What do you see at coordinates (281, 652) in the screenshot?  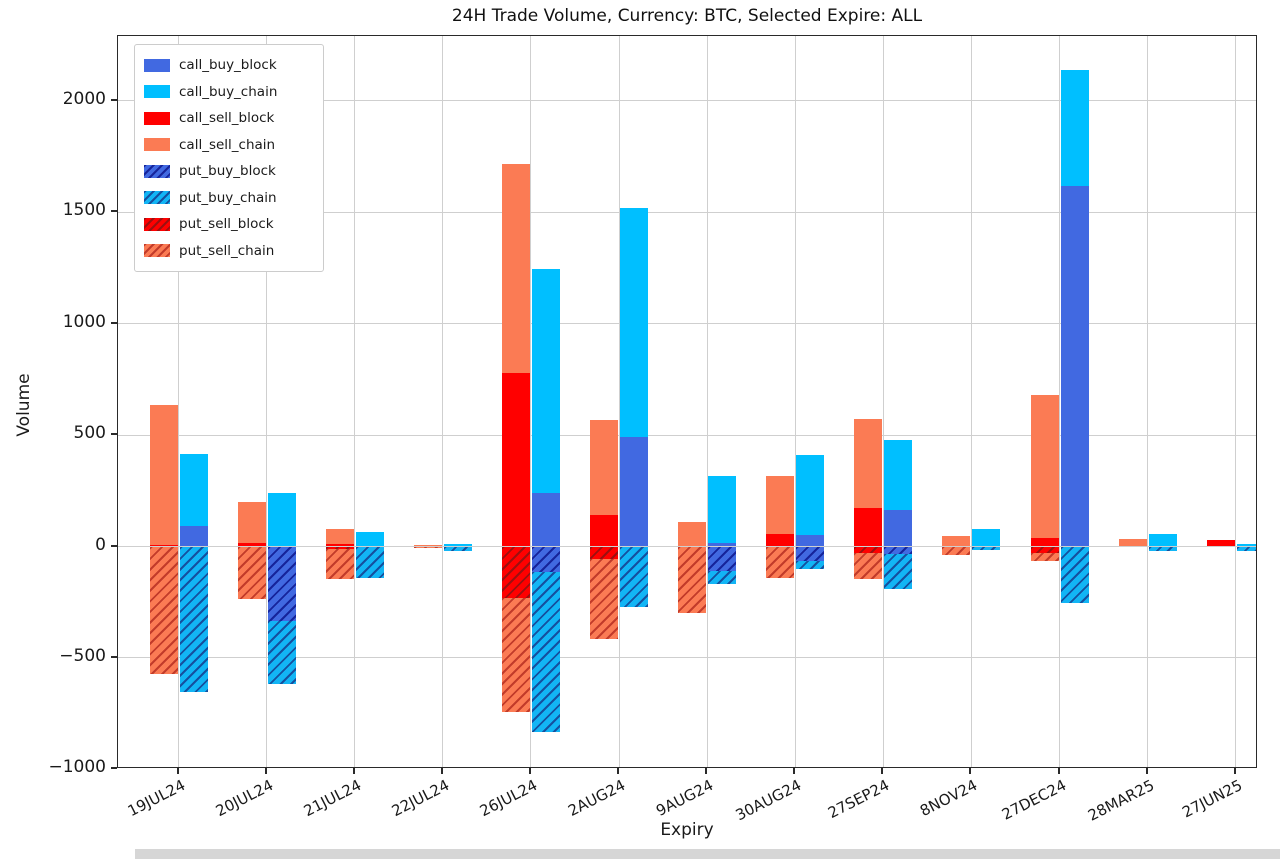 I see `bar-segment-put_buy_chain-20JUL24` at bounding box center [281, 652].